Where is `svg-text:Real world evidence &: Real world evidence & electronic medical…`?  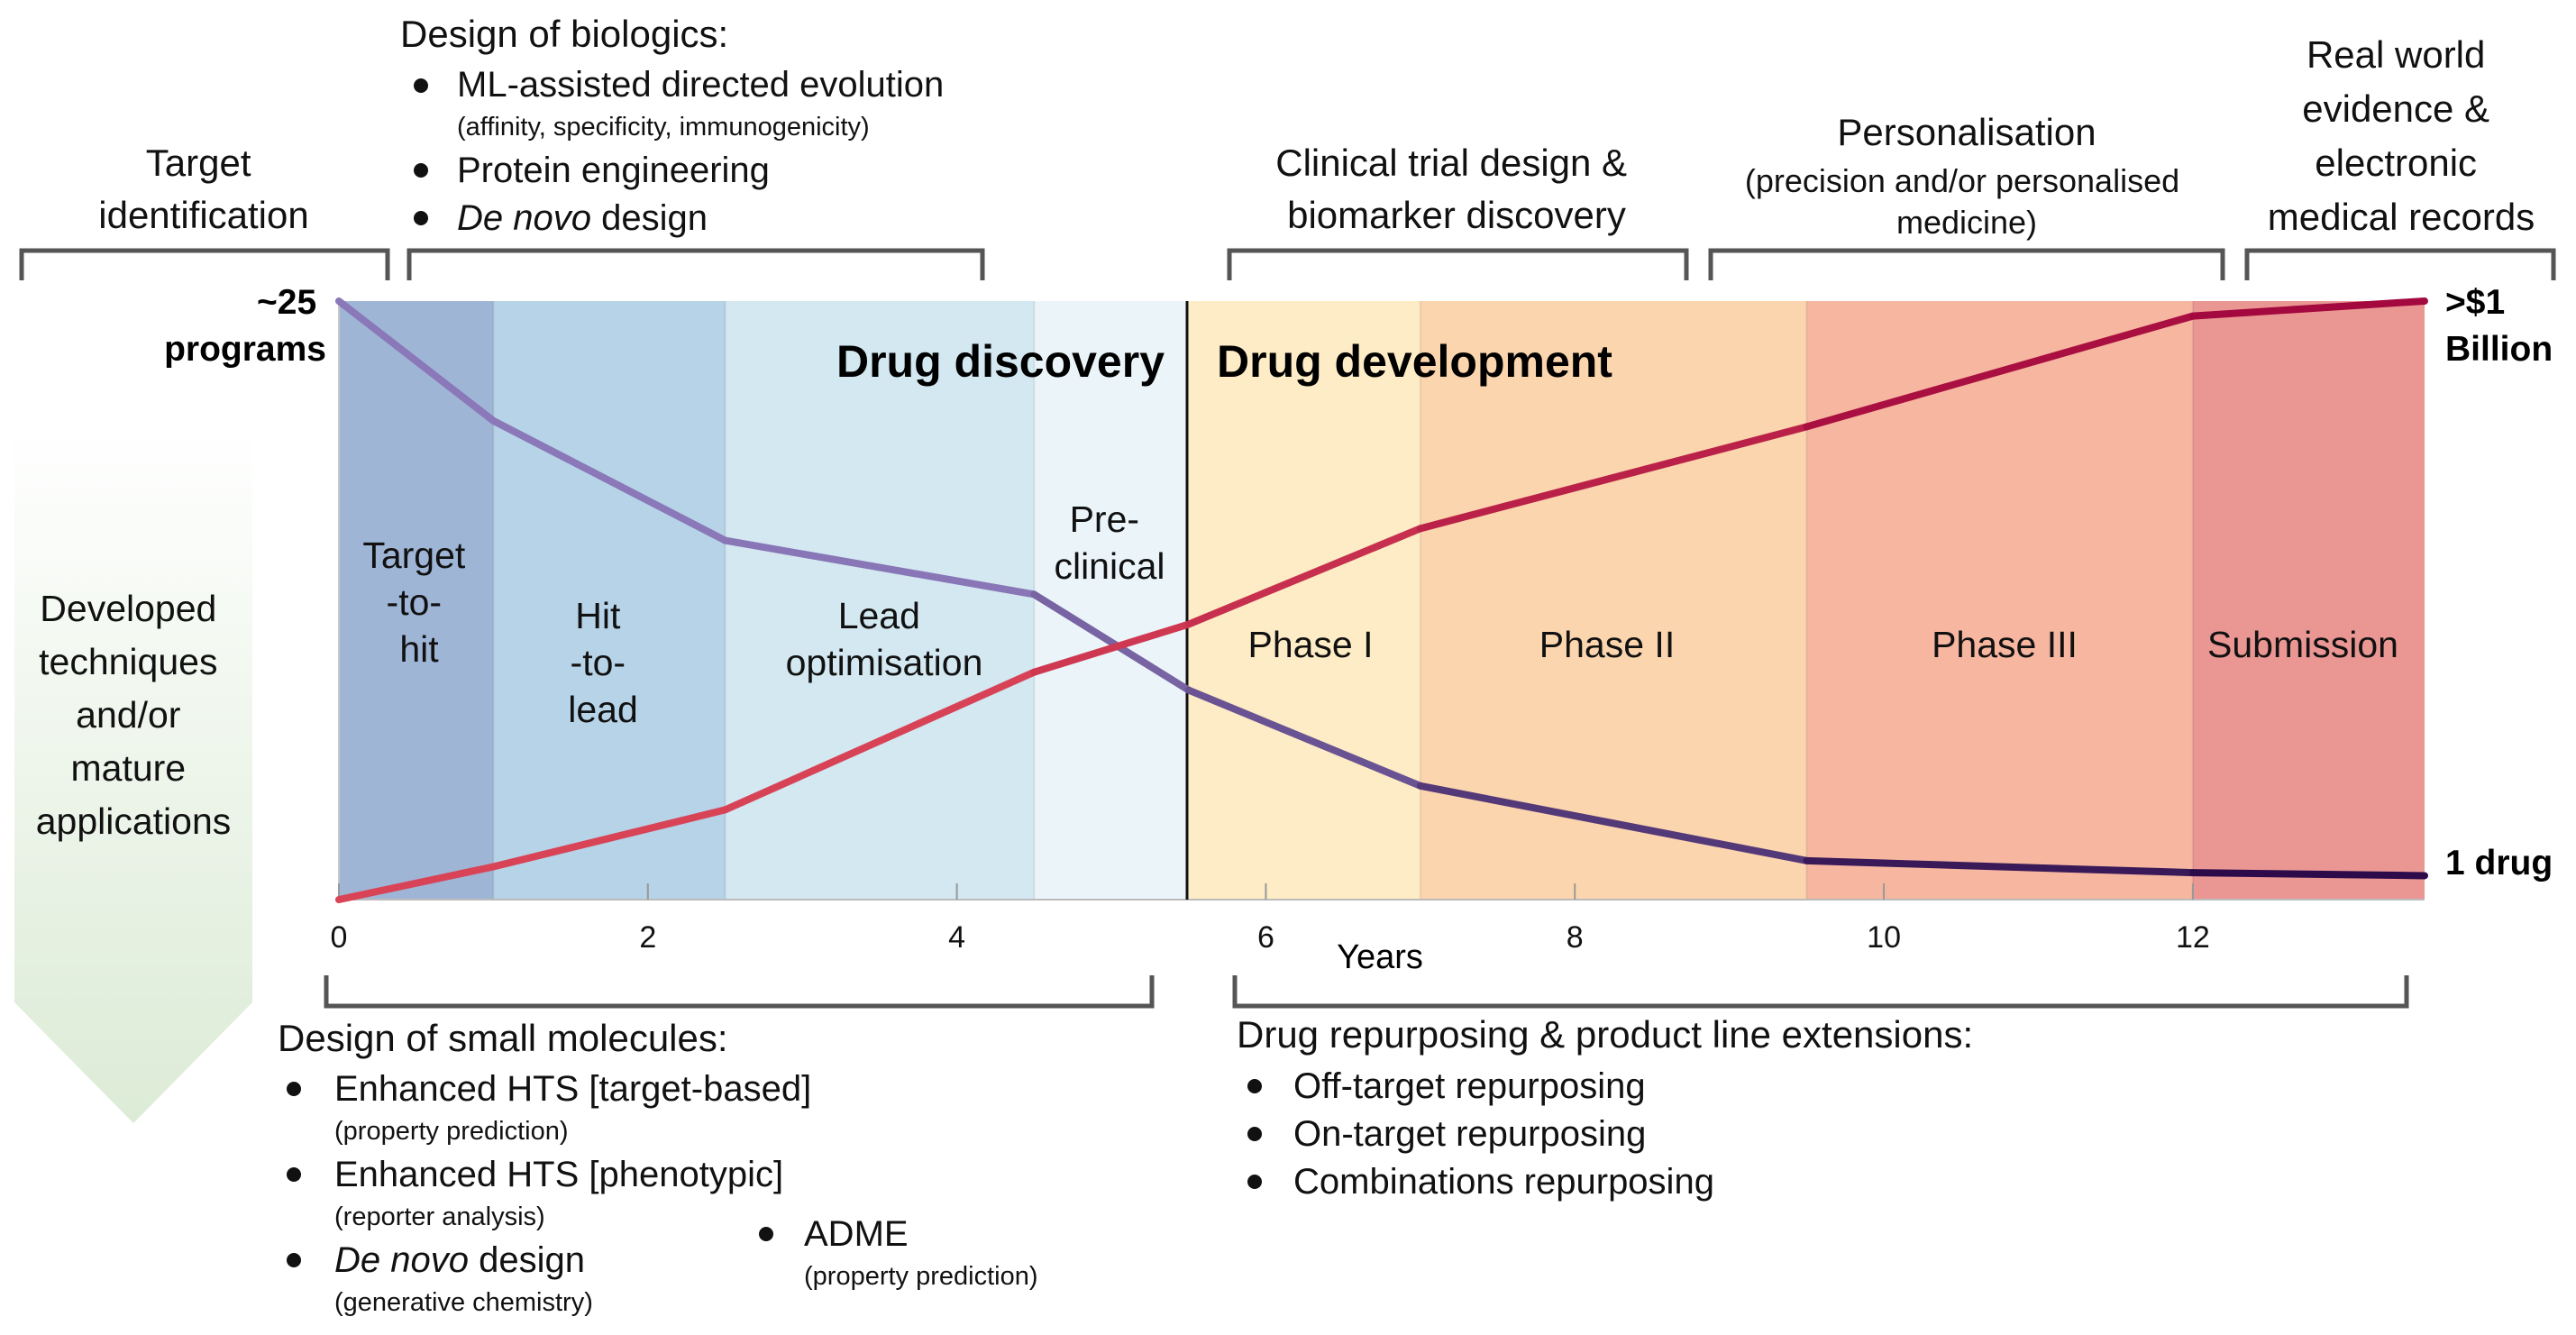 svg-text:Real world evidence &: Real world evidence & electronic medical… is located at coordinates (2401, 135).